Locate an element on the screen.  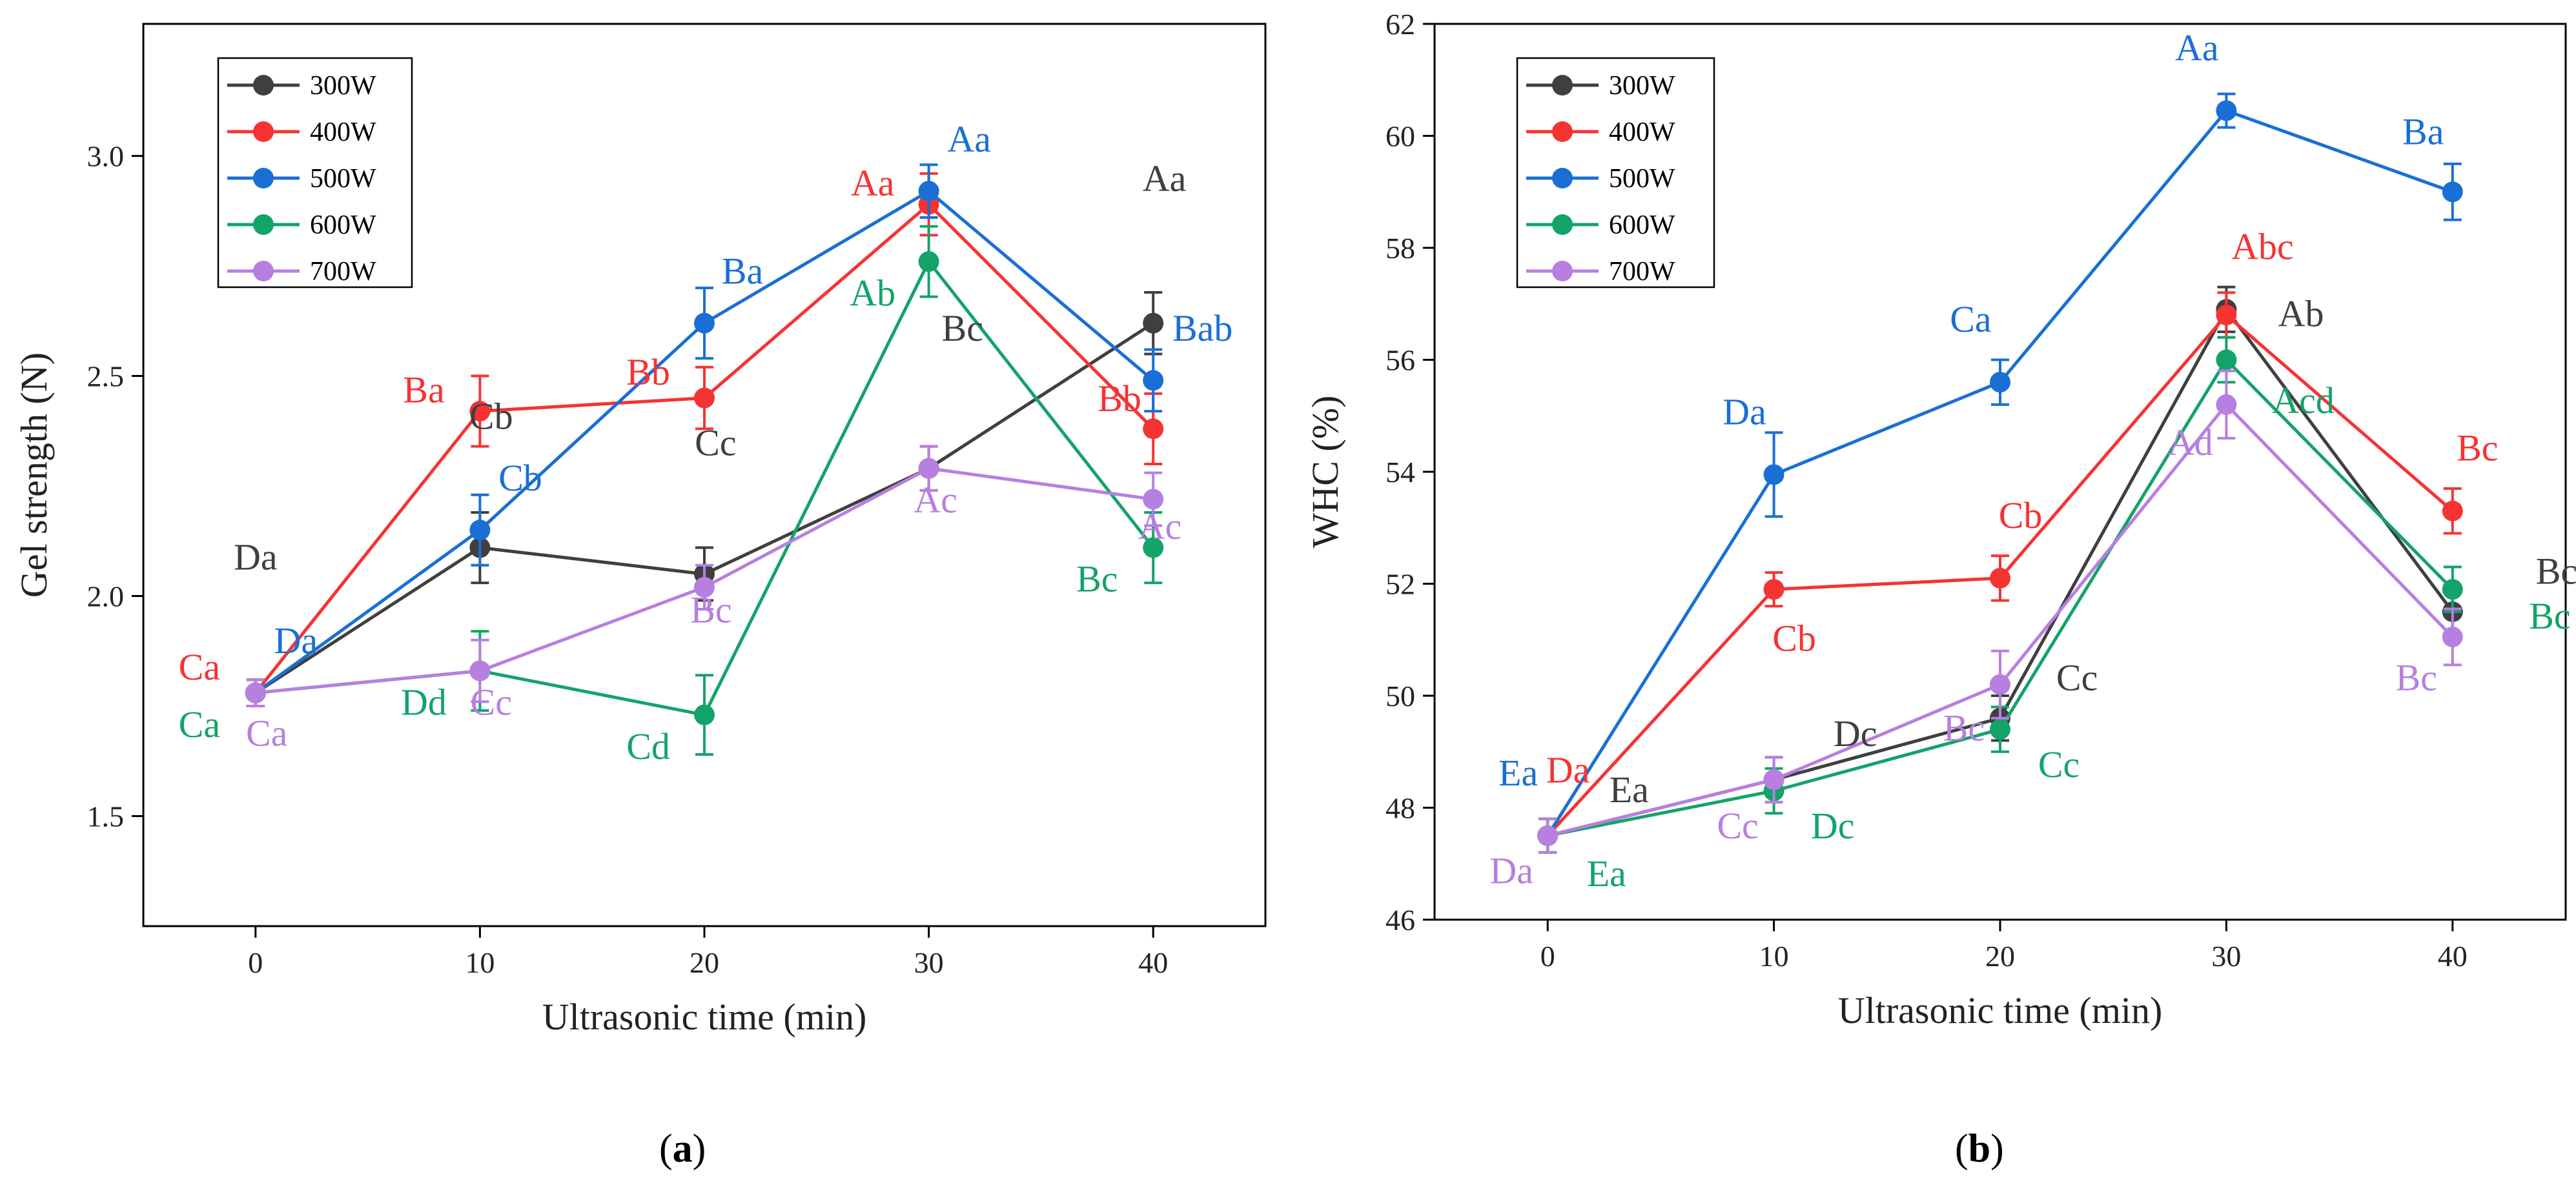
y-tick-label: 62 is located at coordinates (1400, 24).